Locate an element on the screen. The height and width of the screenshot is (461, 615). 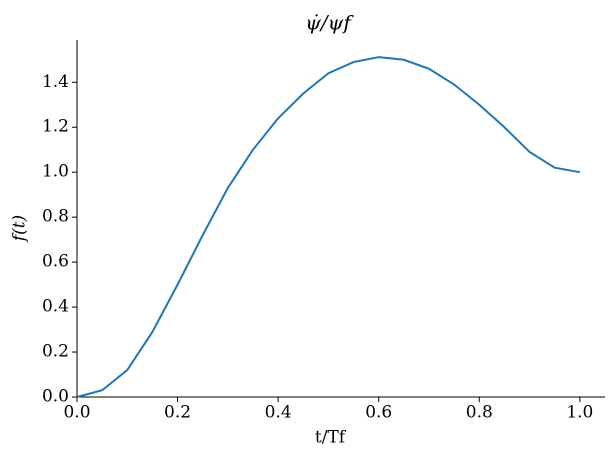
y-tick-label: 0.6 is located at coordinates (55, 262).